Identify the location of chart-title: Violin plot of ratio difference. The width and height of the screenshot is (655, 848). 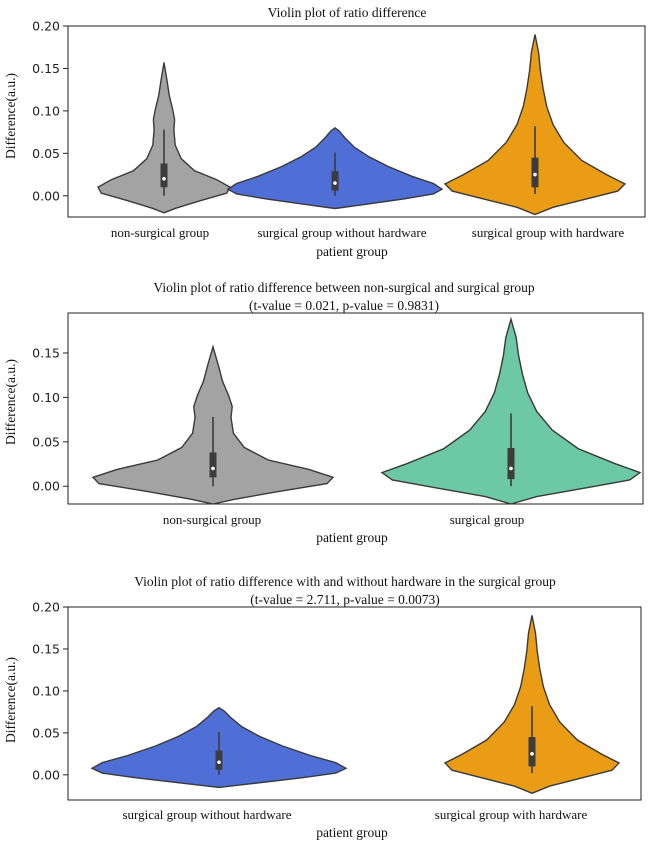
(347, 12).